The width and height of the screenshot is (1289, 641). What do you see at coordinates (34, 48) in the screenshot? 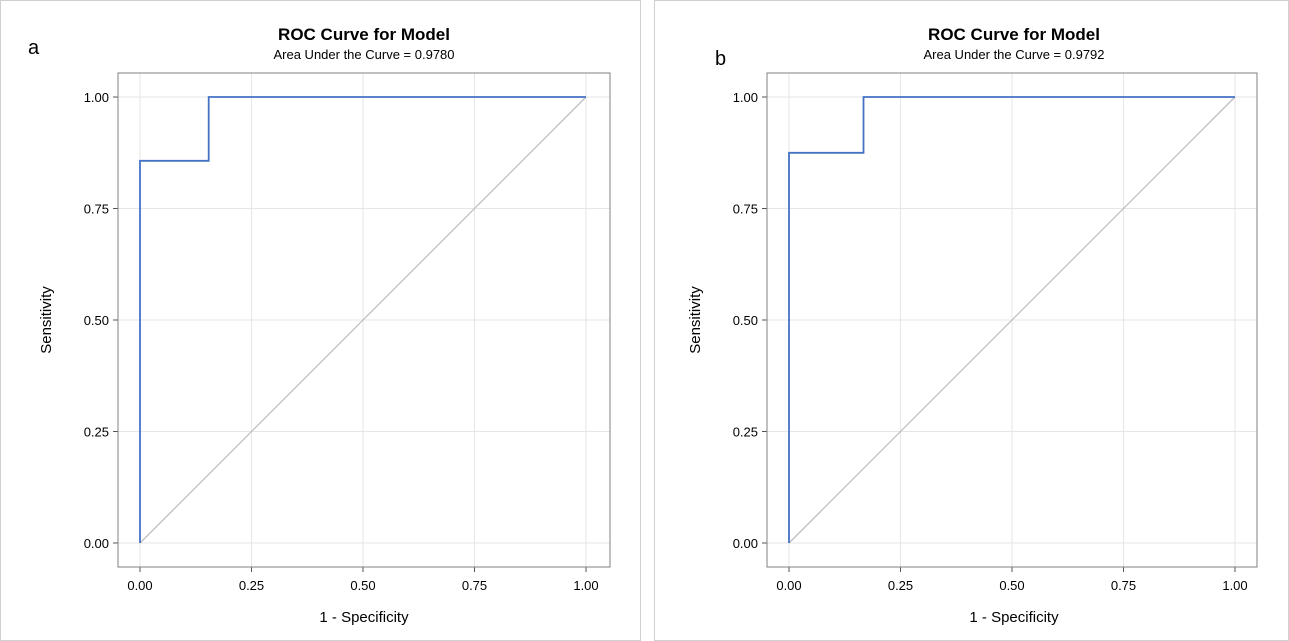
I see `panel-label: a` at bounding box center [34, 48].